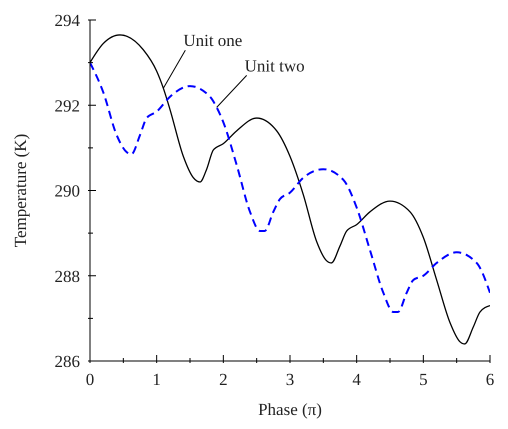 This screenshot has width=508, height=429. I want to click on y-tick-label: 294, so click(67, 20).